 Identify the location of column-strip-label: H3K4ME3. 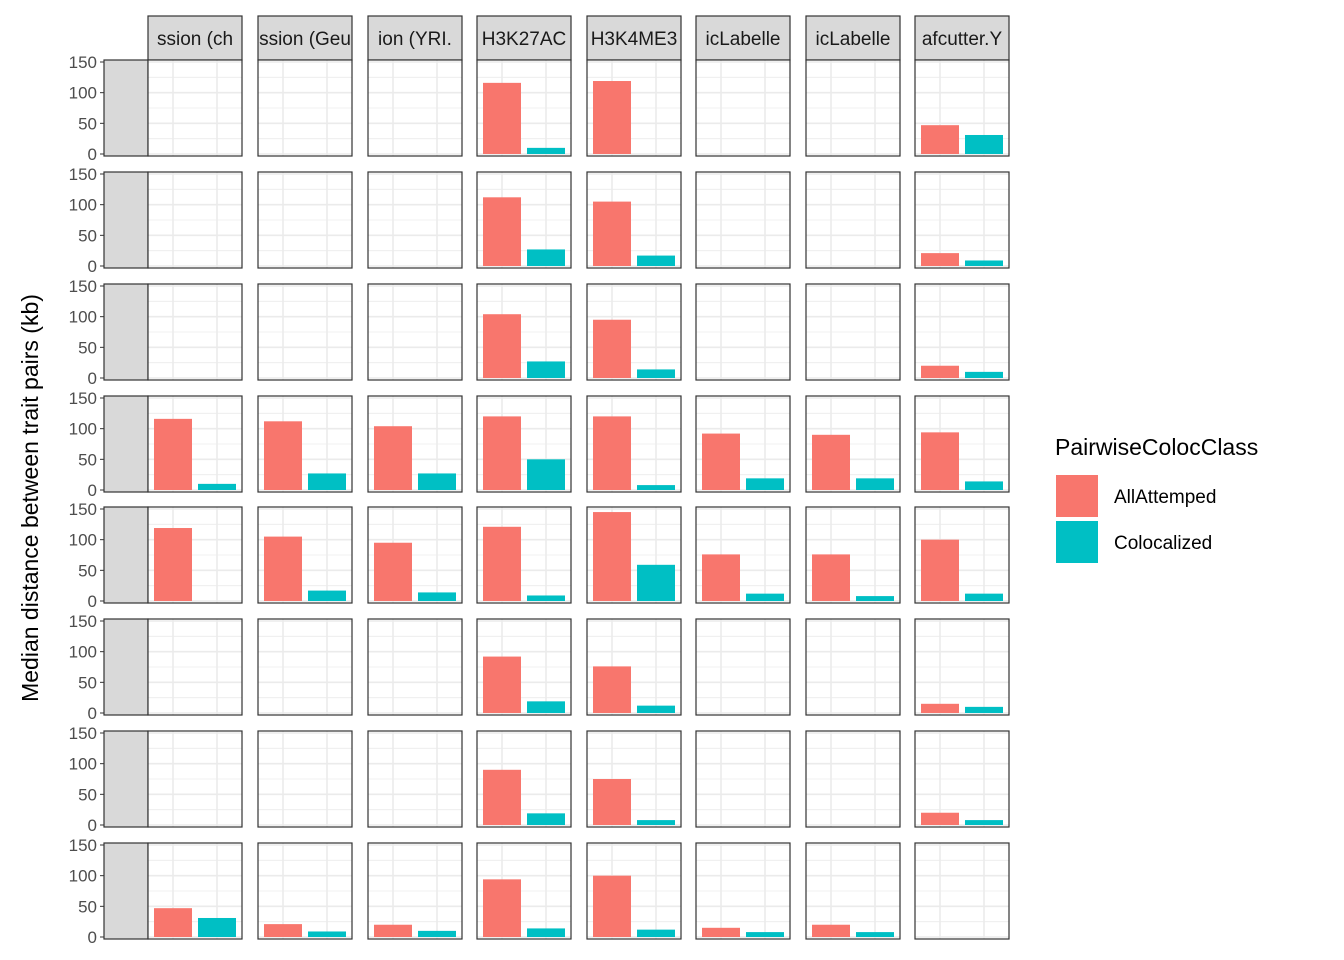
(634, 39).